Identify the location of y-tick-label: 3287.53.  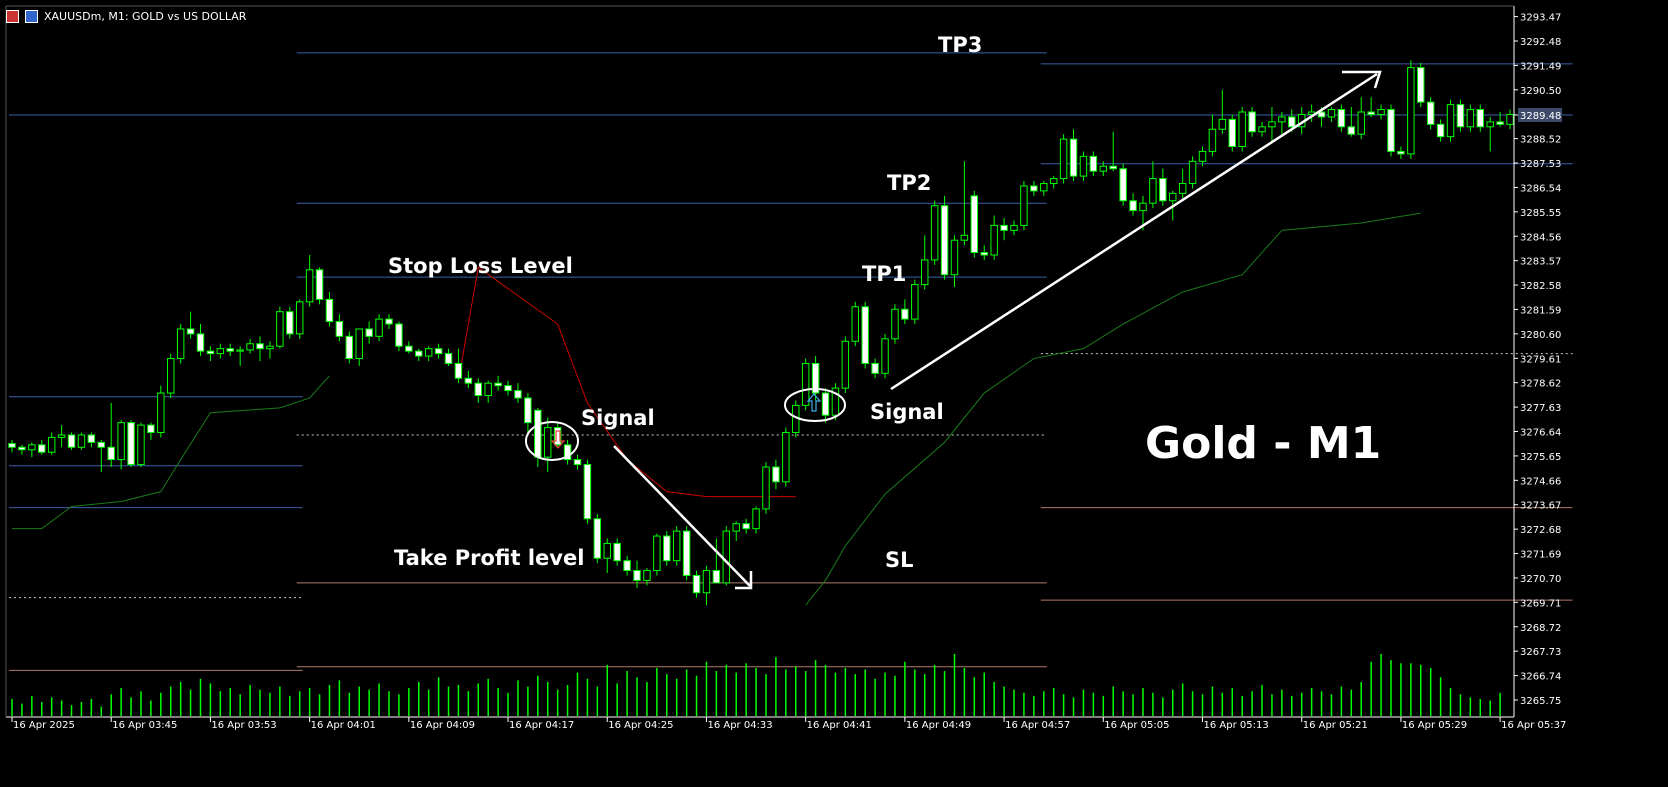
(1540, 164).